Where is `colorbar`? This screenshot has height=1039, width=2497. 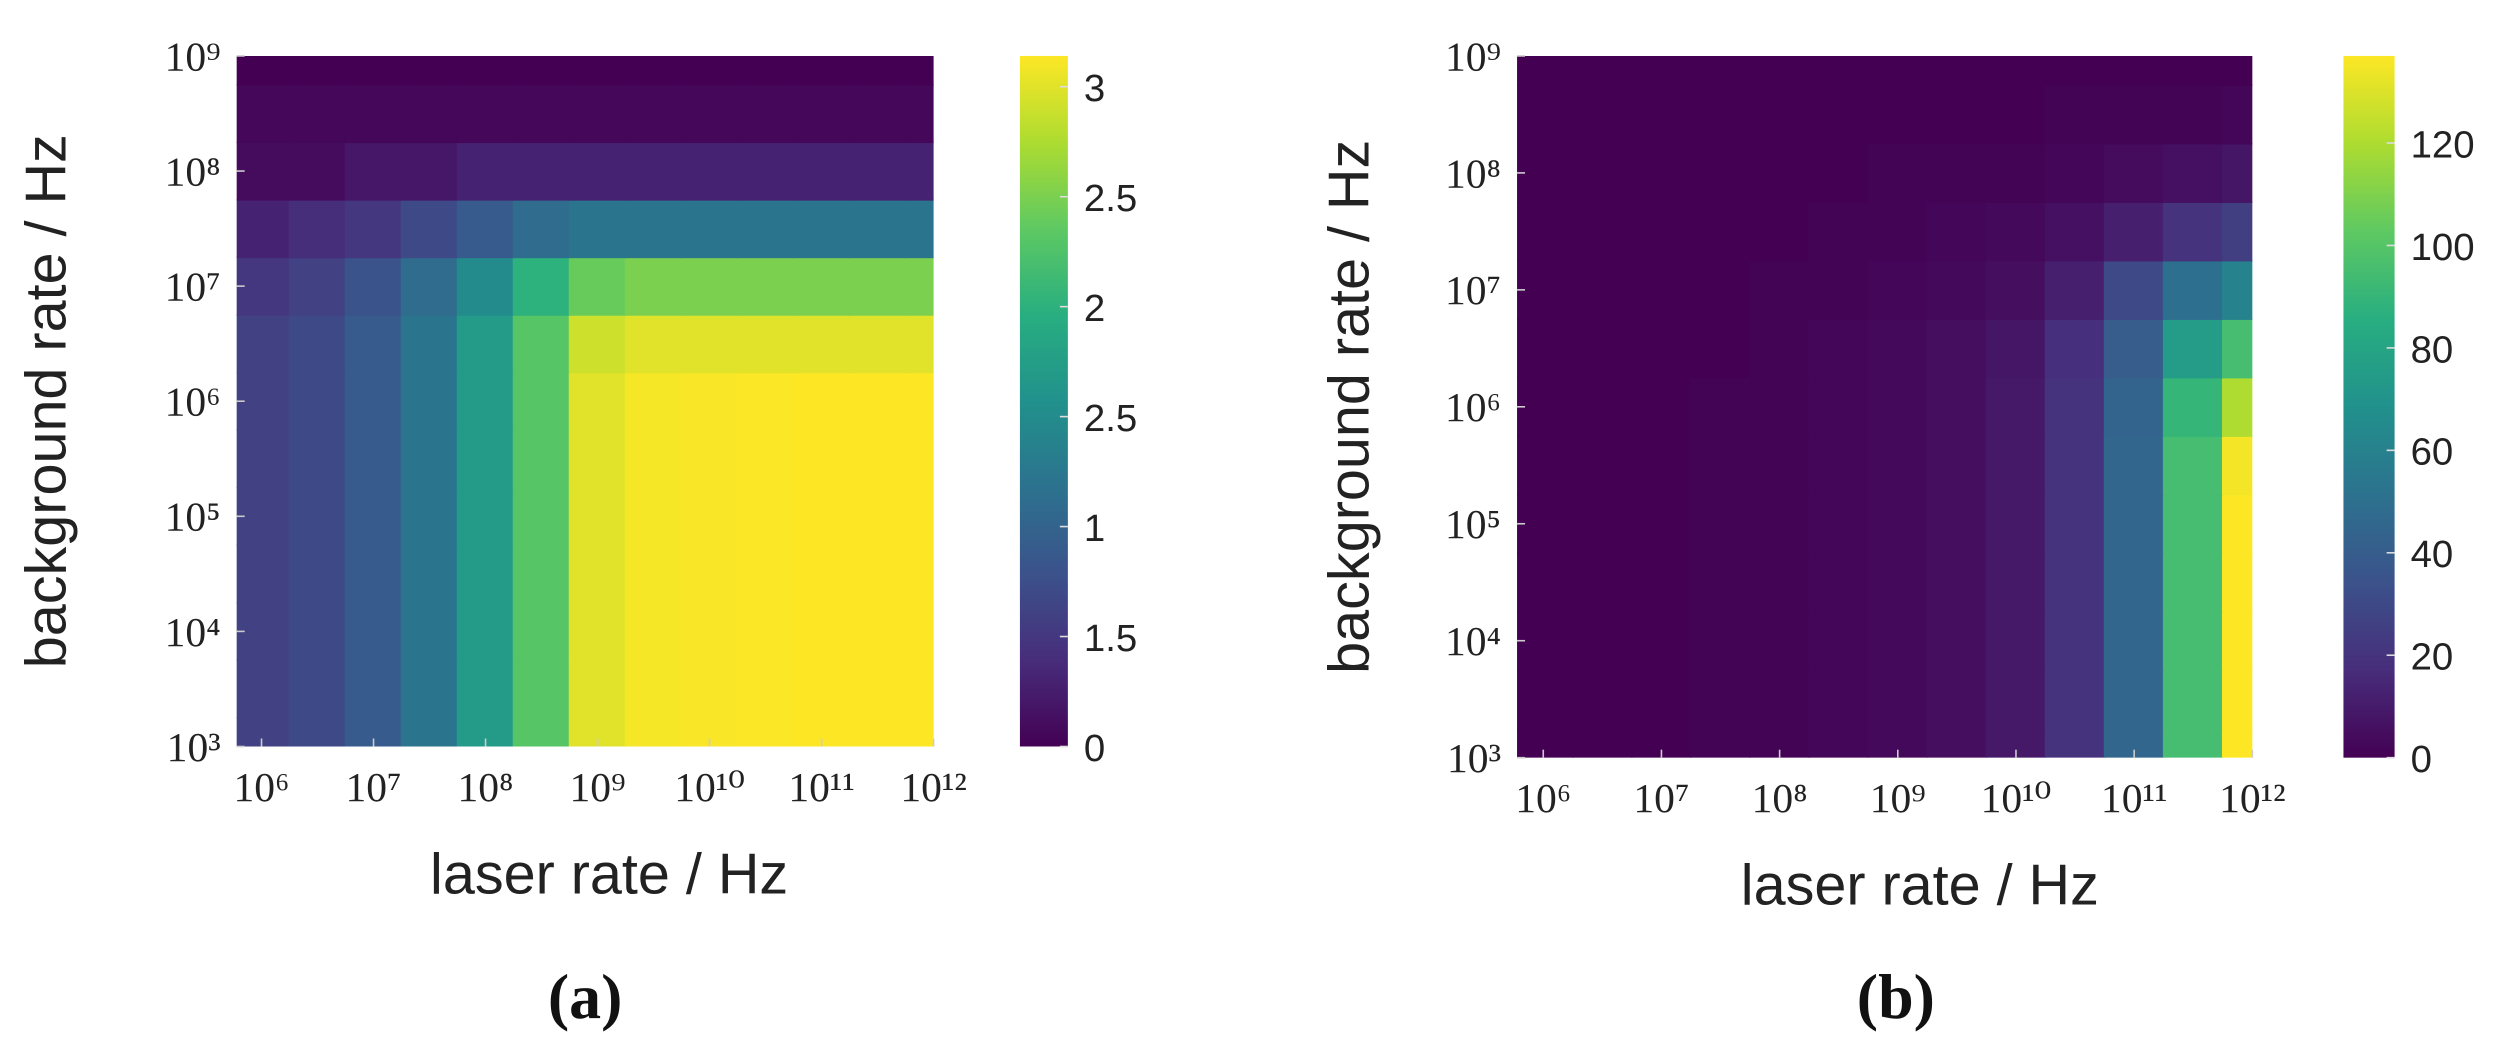
colorbar is located at coordinates (2369, 406).